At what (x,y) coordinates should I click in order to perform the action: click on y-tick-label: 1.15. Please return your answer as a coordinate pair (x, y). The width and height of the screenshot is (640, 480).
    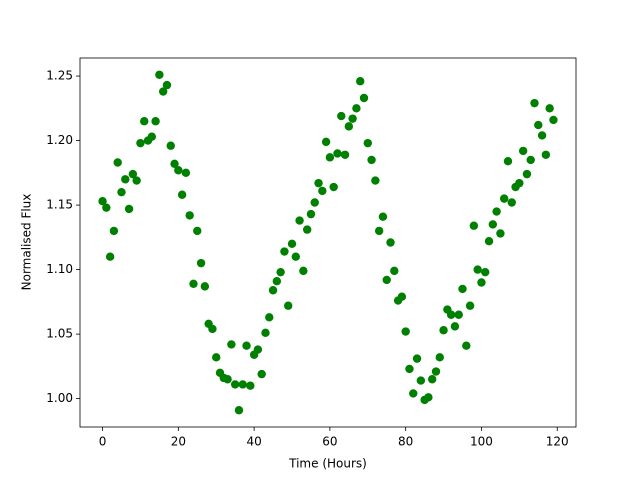
    Looking at the image, I should click on (59, 205).